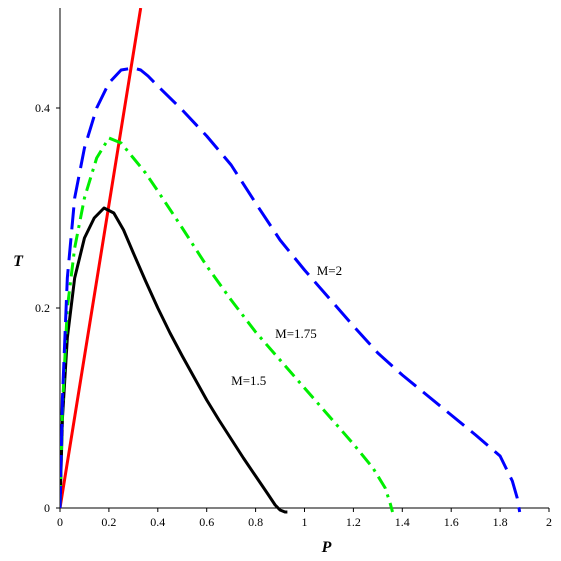 The height and width of the screenshot is (561, 561). Describe the element at coordinates (549, 522) in the screenshot. I see `x-tick-label: 2` at that location.